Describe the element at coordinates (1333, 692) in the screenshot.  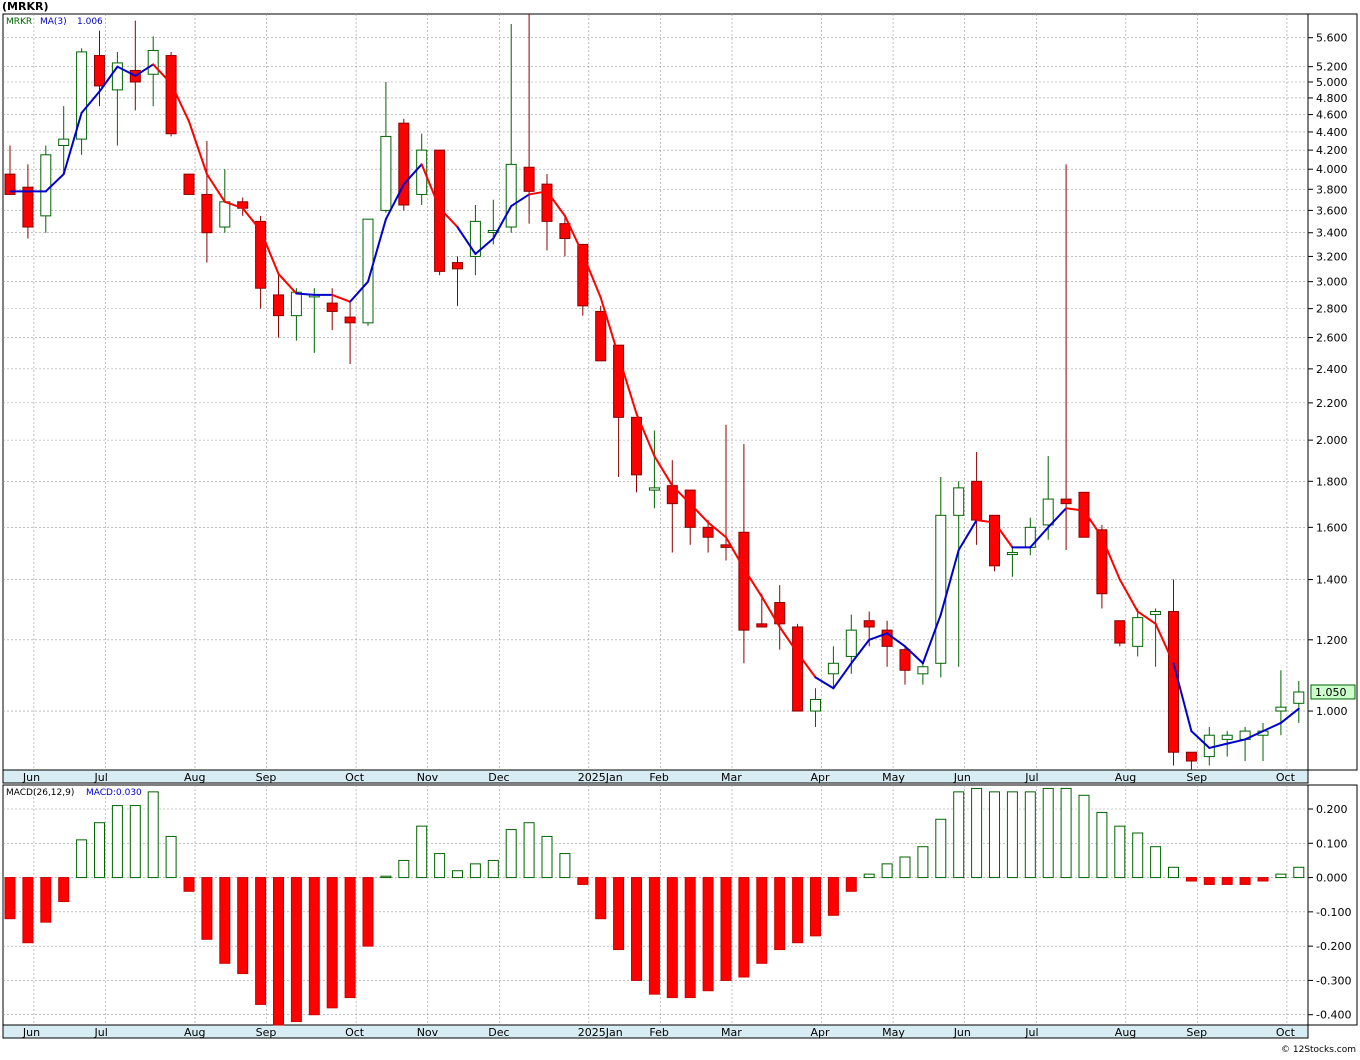
I see `last-price-box` at that location.